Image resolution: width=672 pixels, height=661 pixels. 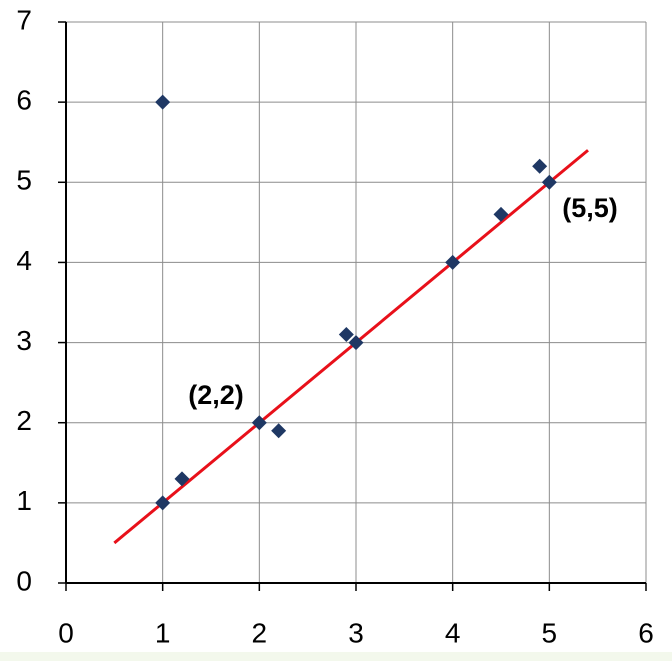 I want to click on y-tick-label: 1, so click(x=24, y=500).